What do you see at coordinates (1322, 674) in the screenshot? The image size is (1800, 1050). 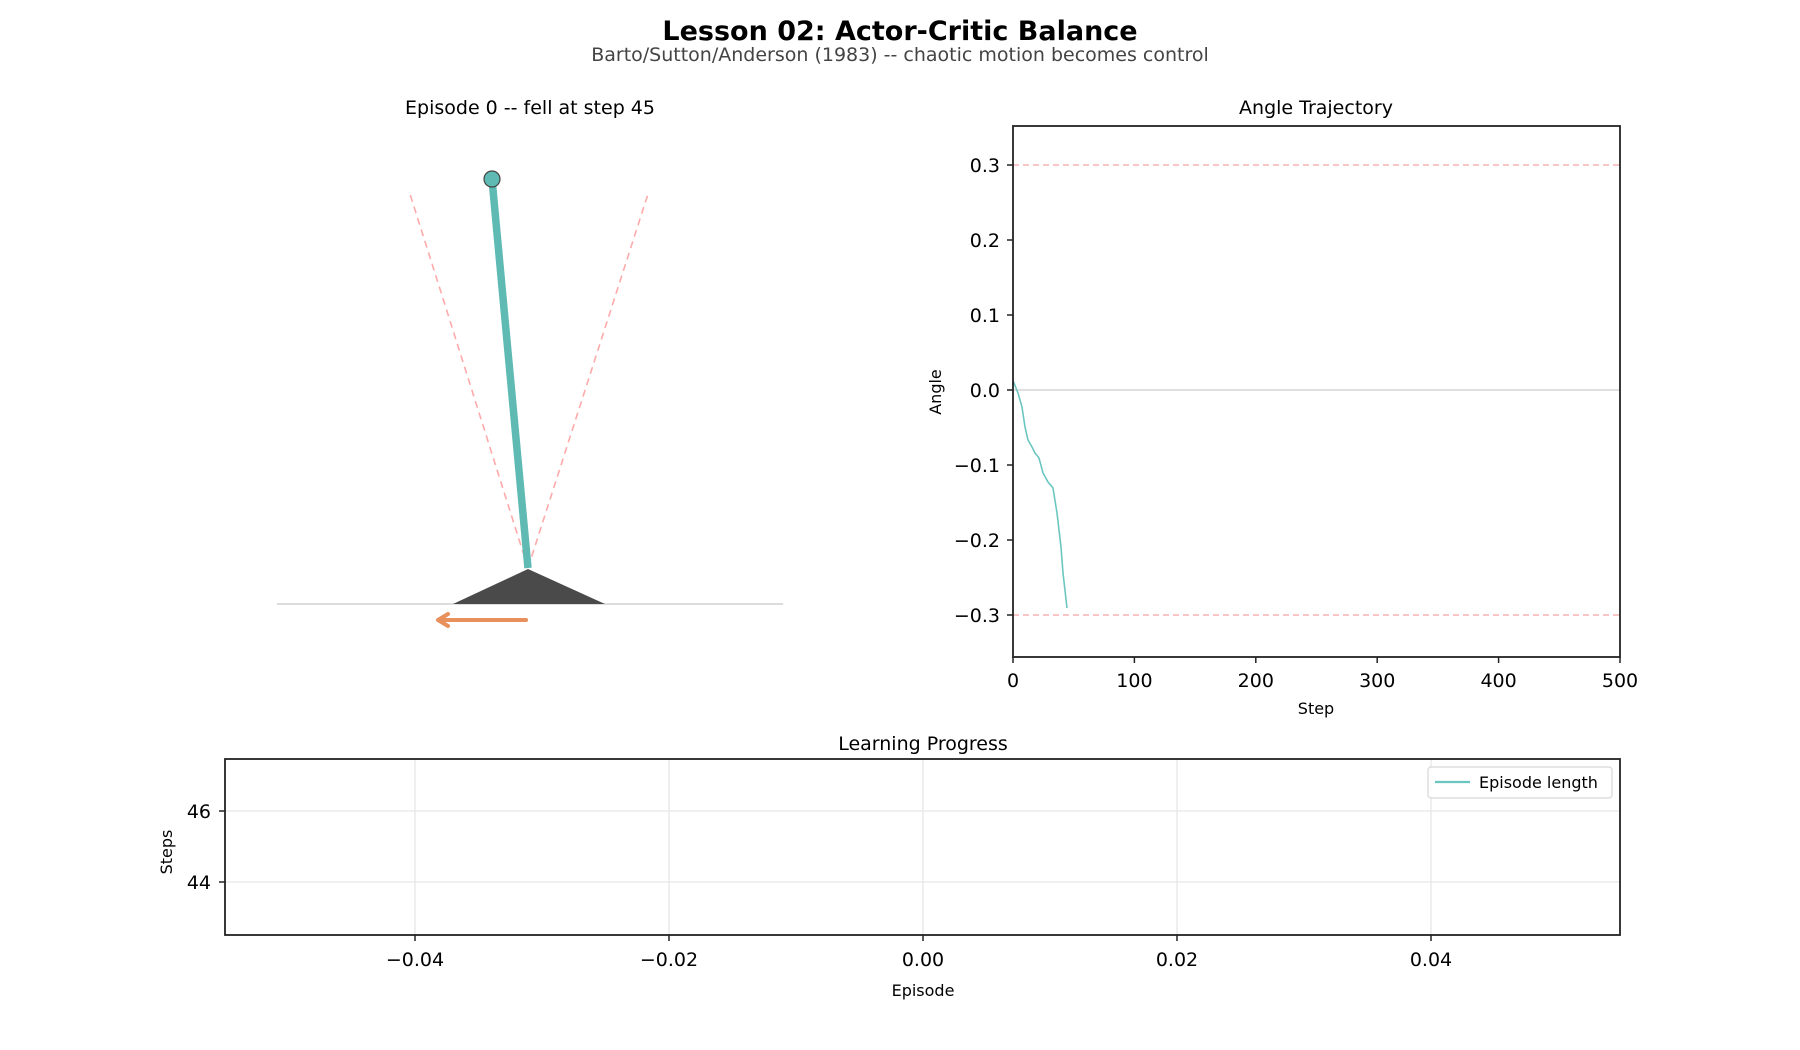 I see `angle-x-axis: 0 100 200 300 400 500` at bounding box center [1322, 674].